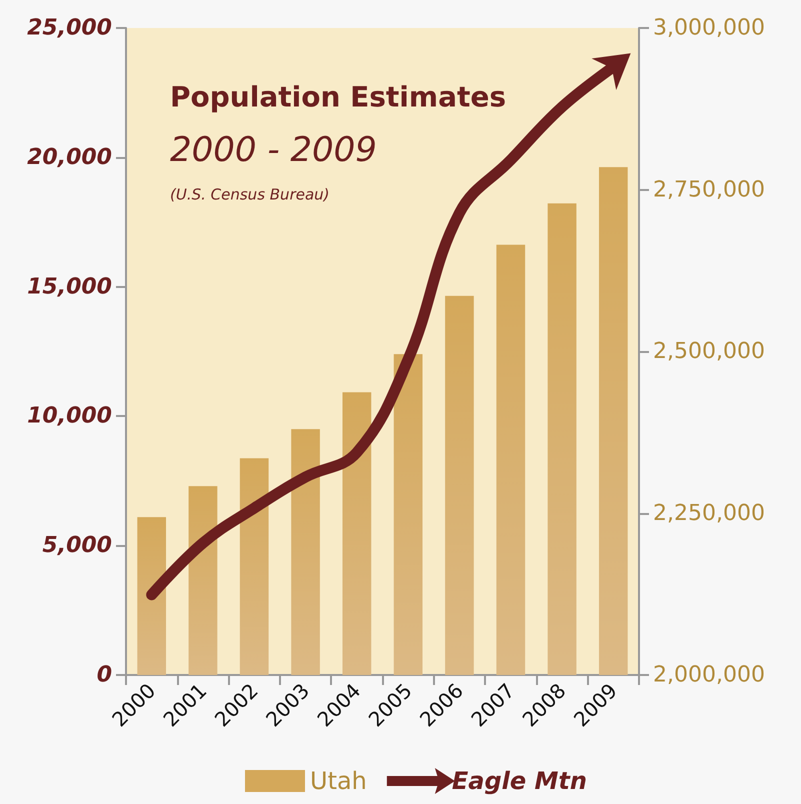 The width and height of the screenshot is (801, 804). Describe the element at coordinates (338, 781) in the screenshot. I see `legend-label: Utah` at that location.